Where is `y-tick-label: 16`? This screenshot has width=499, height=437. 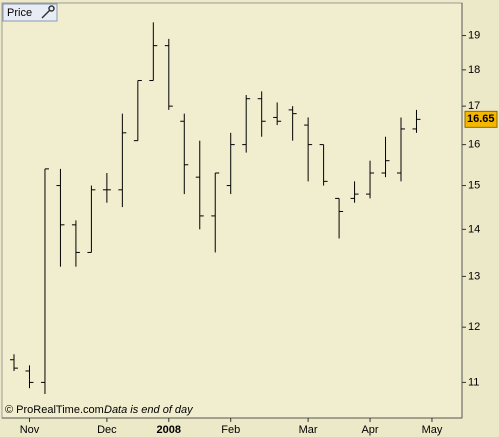
y-tick-label: 16 is located at coordinates (474, 145).